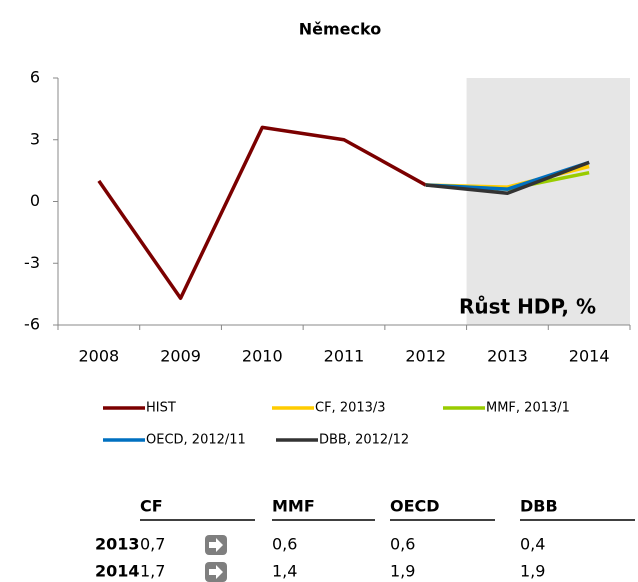 This screenshot has height=582, width=638. What do you see at coordinates (425, 356) in the screenshot?
I see `x-tick-label: 2012` at bounding box center [425, 356].